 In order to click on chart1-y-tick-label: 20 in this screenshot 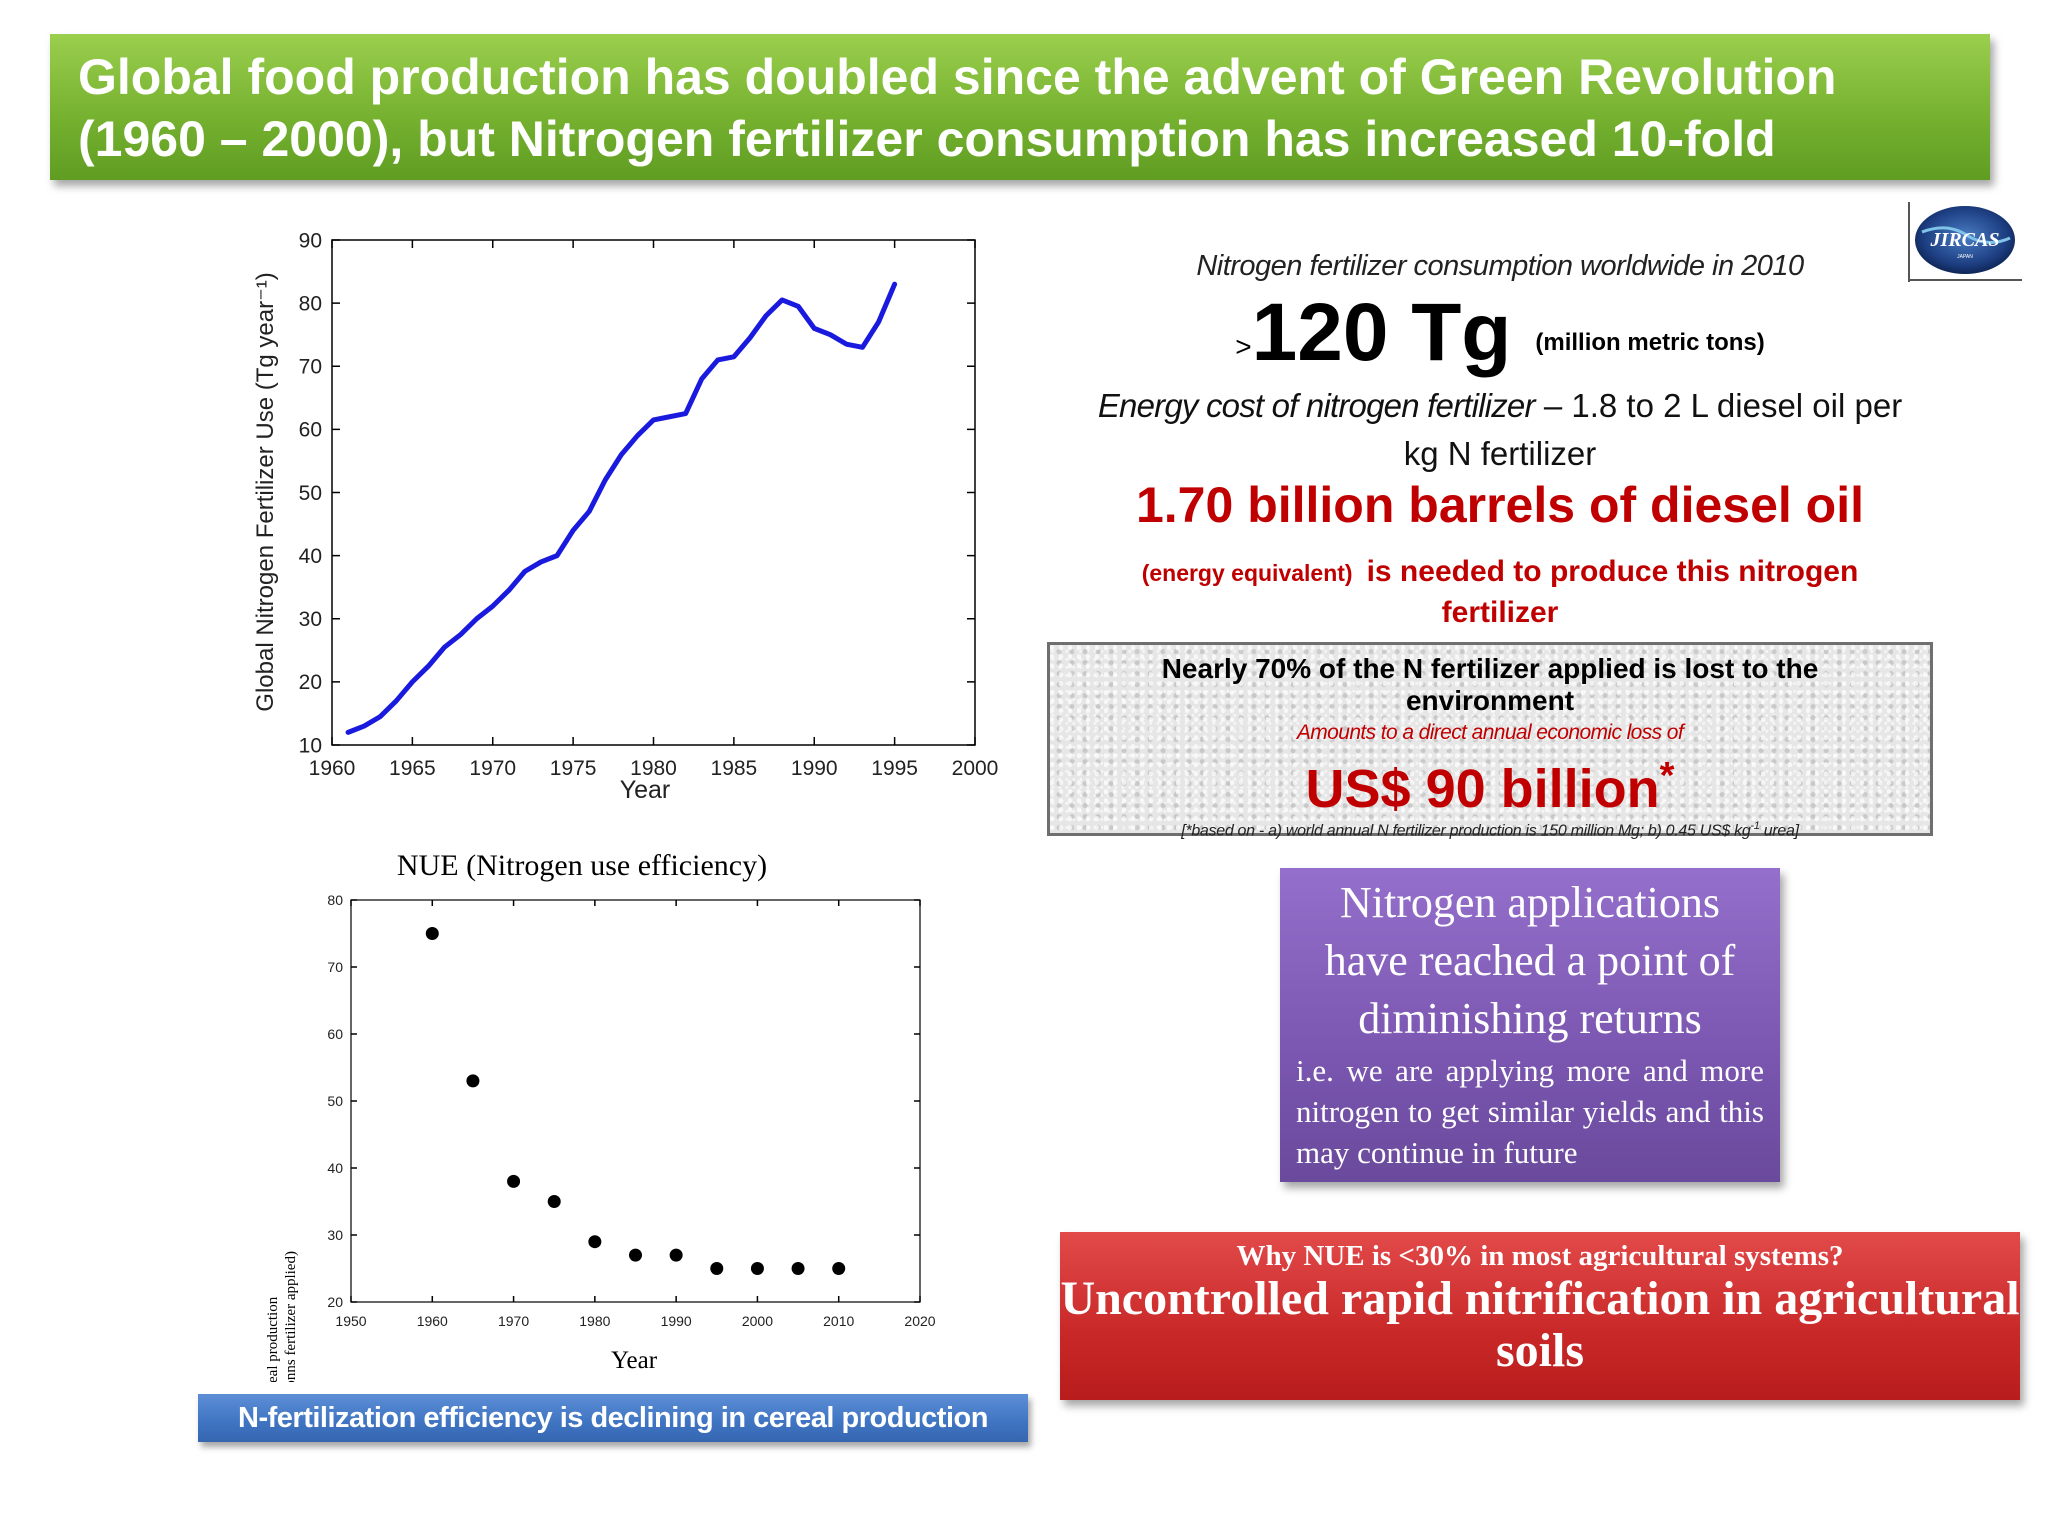, I will do `click(310, 682)`.